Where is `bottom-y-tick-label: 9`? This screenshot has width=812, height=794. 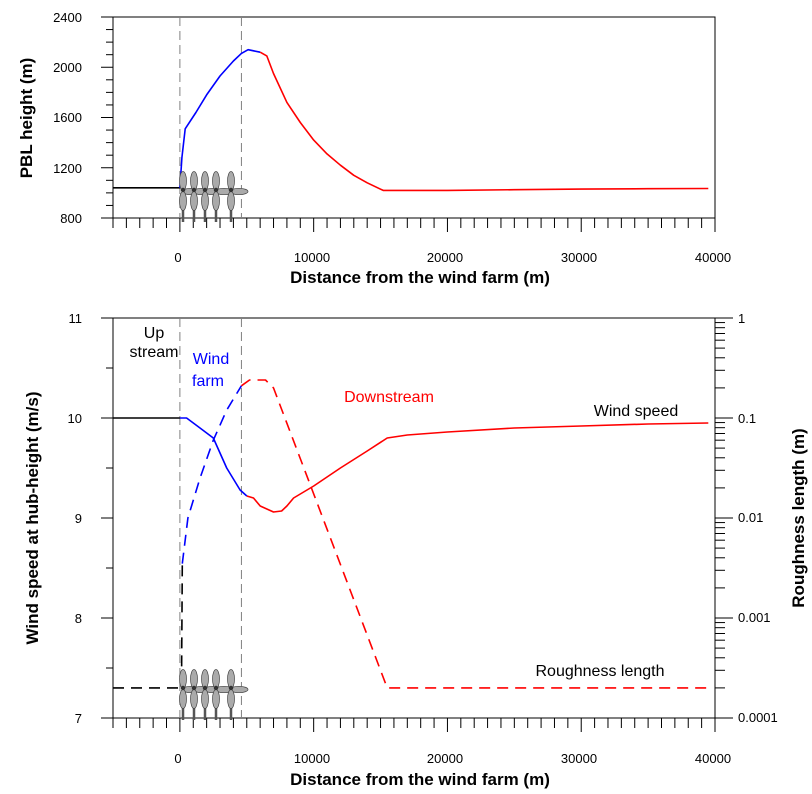
bottom-y-tick-label: 9 is located at coordinates (78, 518).